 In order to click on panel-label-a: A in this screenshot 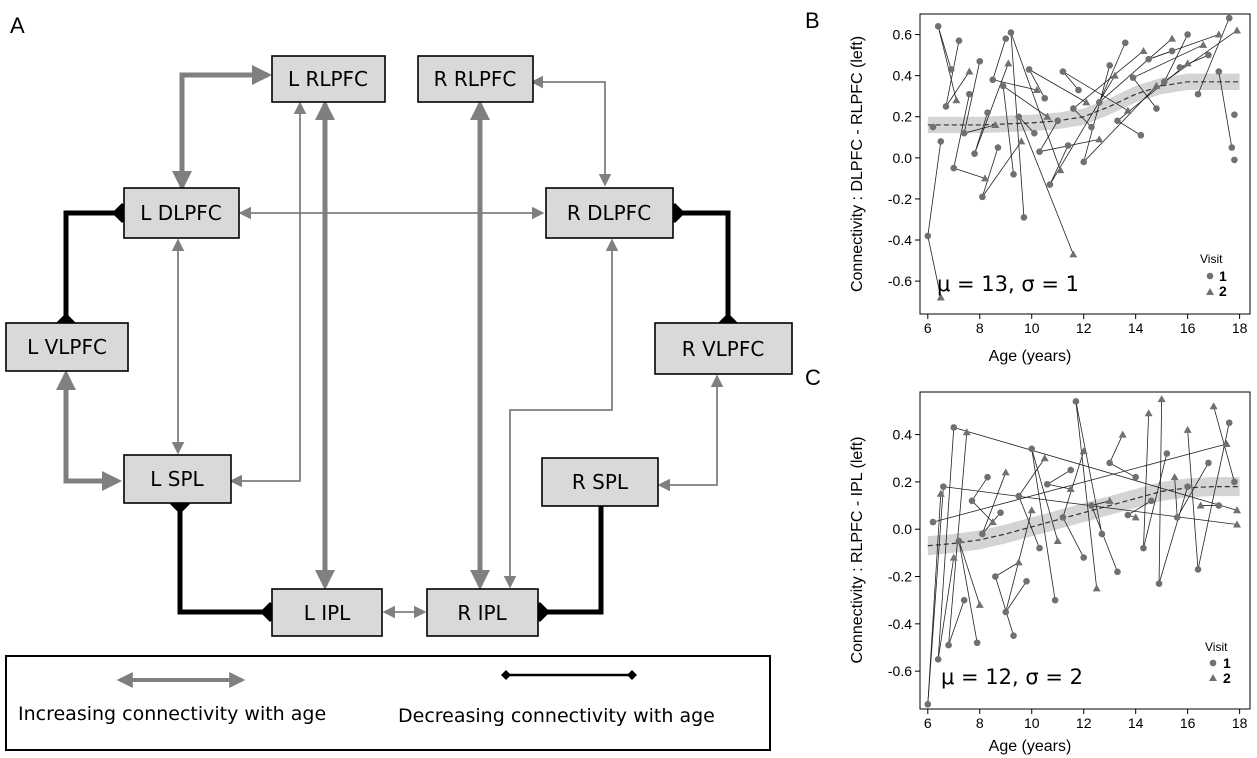, I will do `click(17, 25)`.